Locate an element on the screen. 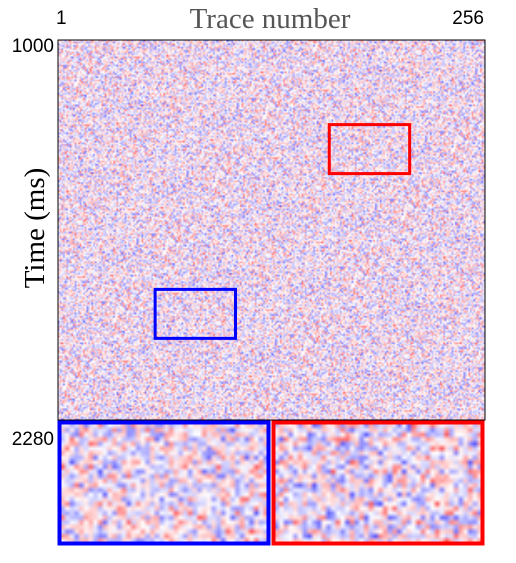 This screenshot has width=516, height=563. blue-highlight-box is located at coordinates (195, 313).